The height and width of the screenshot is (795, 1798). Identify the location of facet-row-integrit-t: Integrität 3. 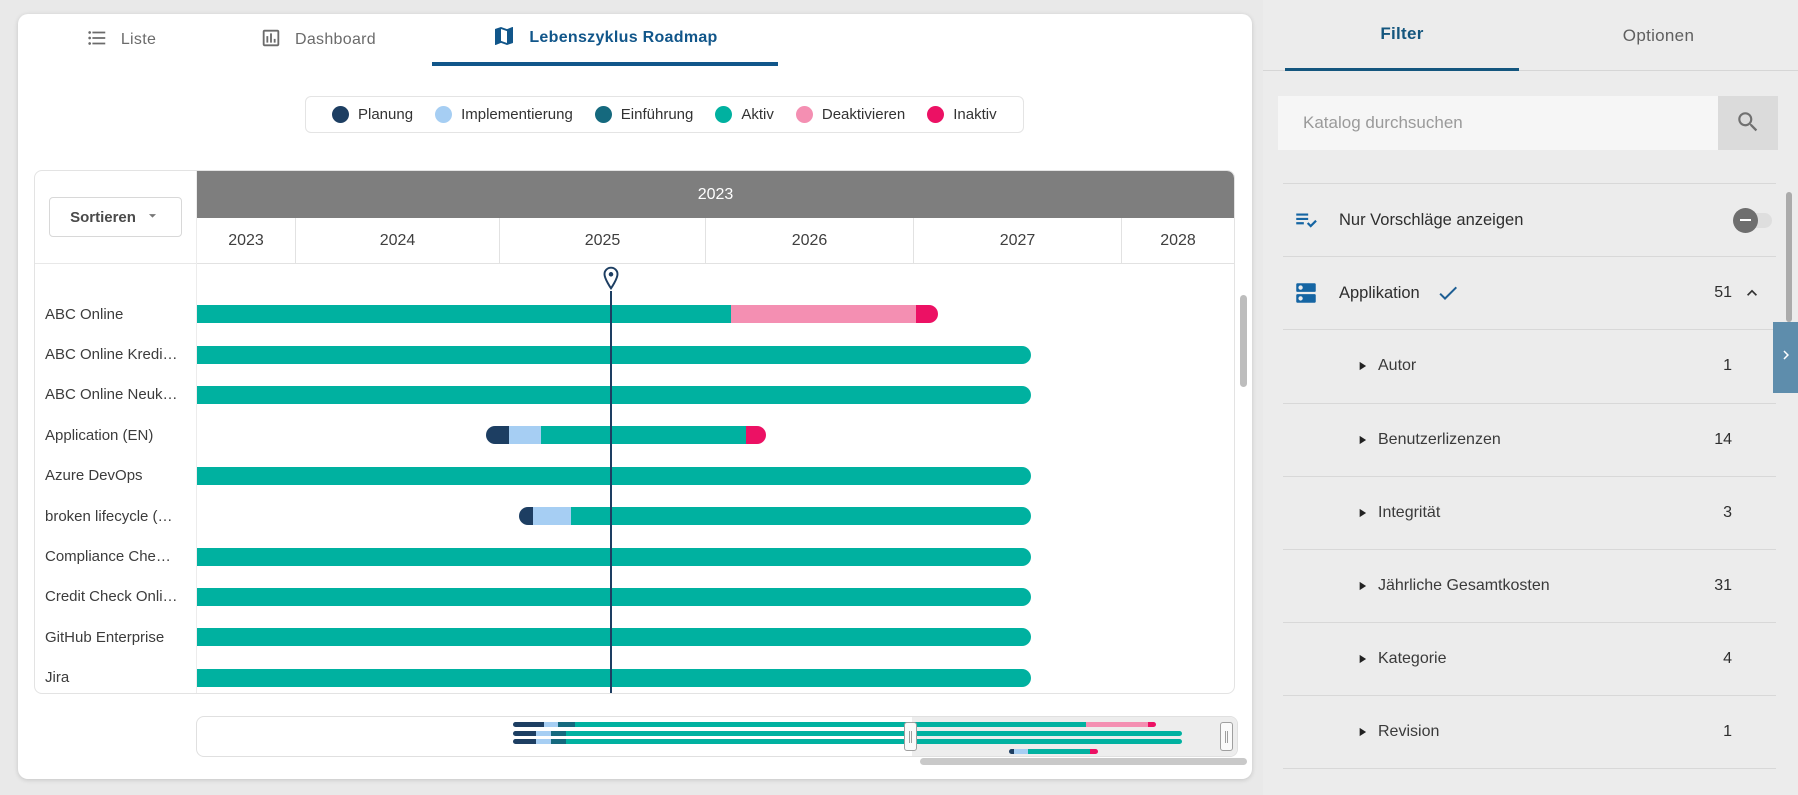
(1529, 512).